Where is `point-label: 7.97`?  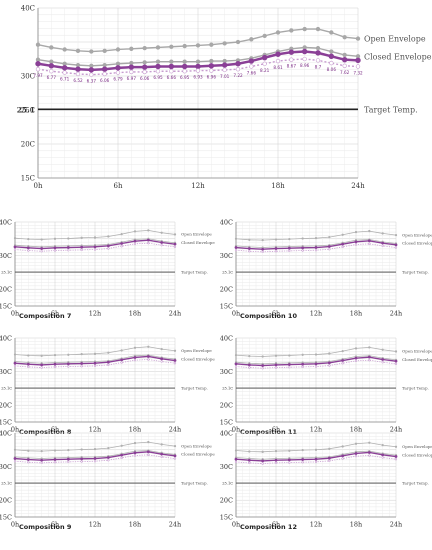
point-label: 7.97 is located at coordinates (38, 75).